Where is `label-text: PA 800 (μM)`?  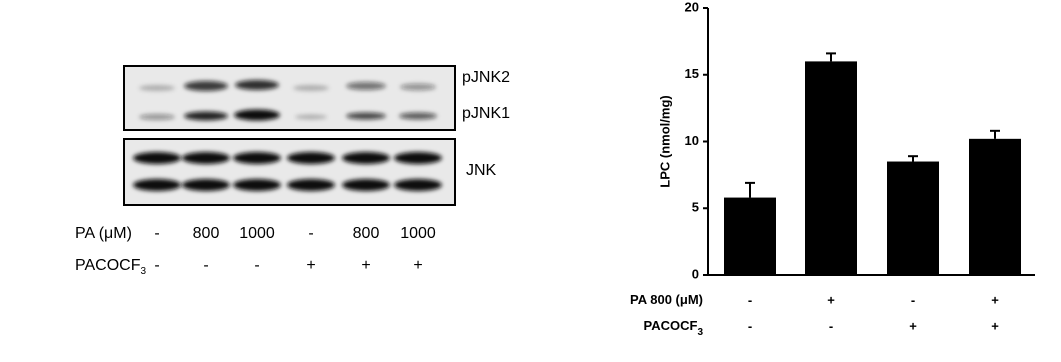 label-text: PA 800 (μM) is located at coordinates (666, 299).